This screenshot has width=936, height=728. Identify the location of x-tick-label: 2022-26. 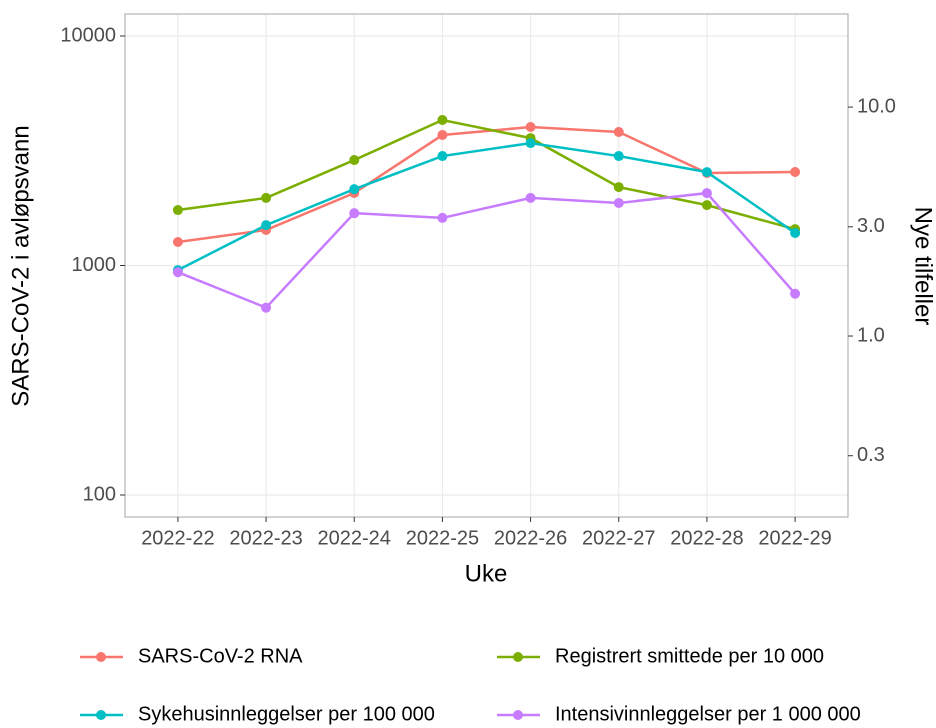
(530, 538).